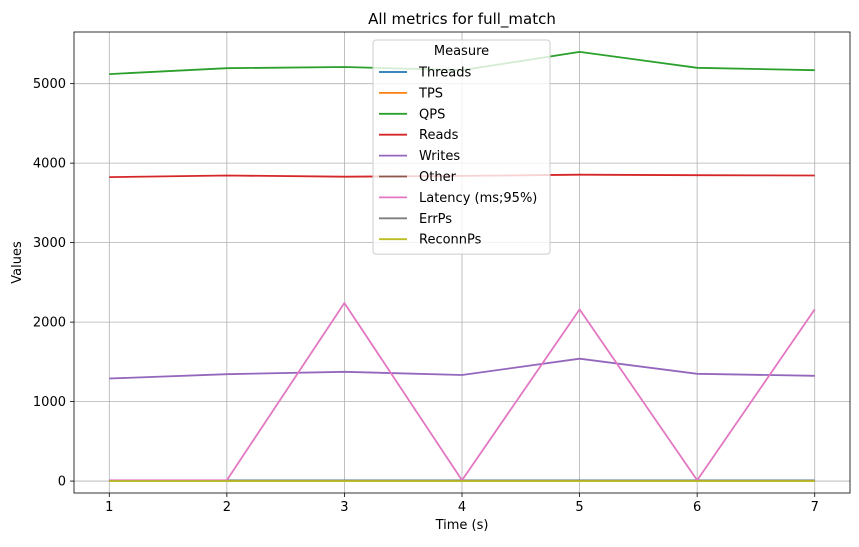 This screenshot has height=547, width=859. What do you see at coordinates (478, 198) in the screenshot?
I see `legend-label-latency-ms-95: Latency (ms;95%)` at bounding box center [478, 198].